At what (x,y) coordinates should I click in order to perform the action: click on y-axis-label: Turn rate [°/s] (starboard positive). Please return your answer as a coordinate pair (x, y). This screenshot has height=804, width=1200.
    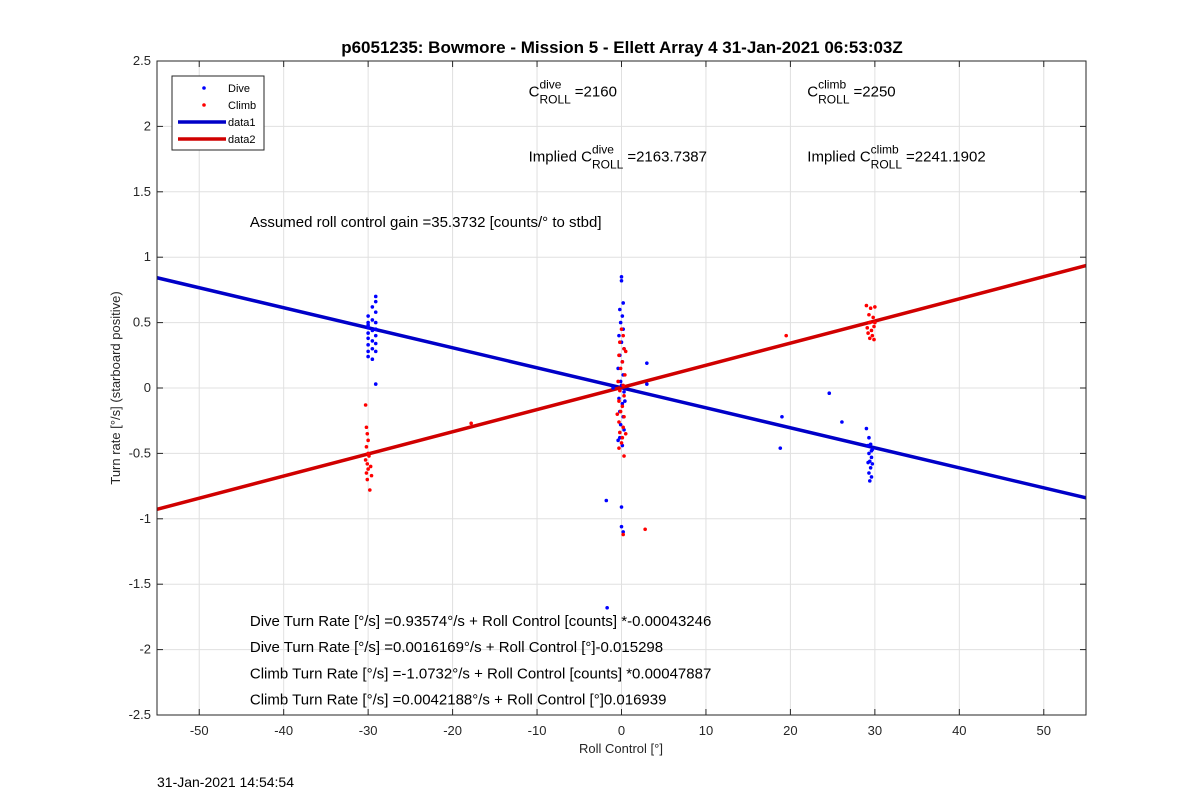
    Looking at the image, I should click on (115, 387).